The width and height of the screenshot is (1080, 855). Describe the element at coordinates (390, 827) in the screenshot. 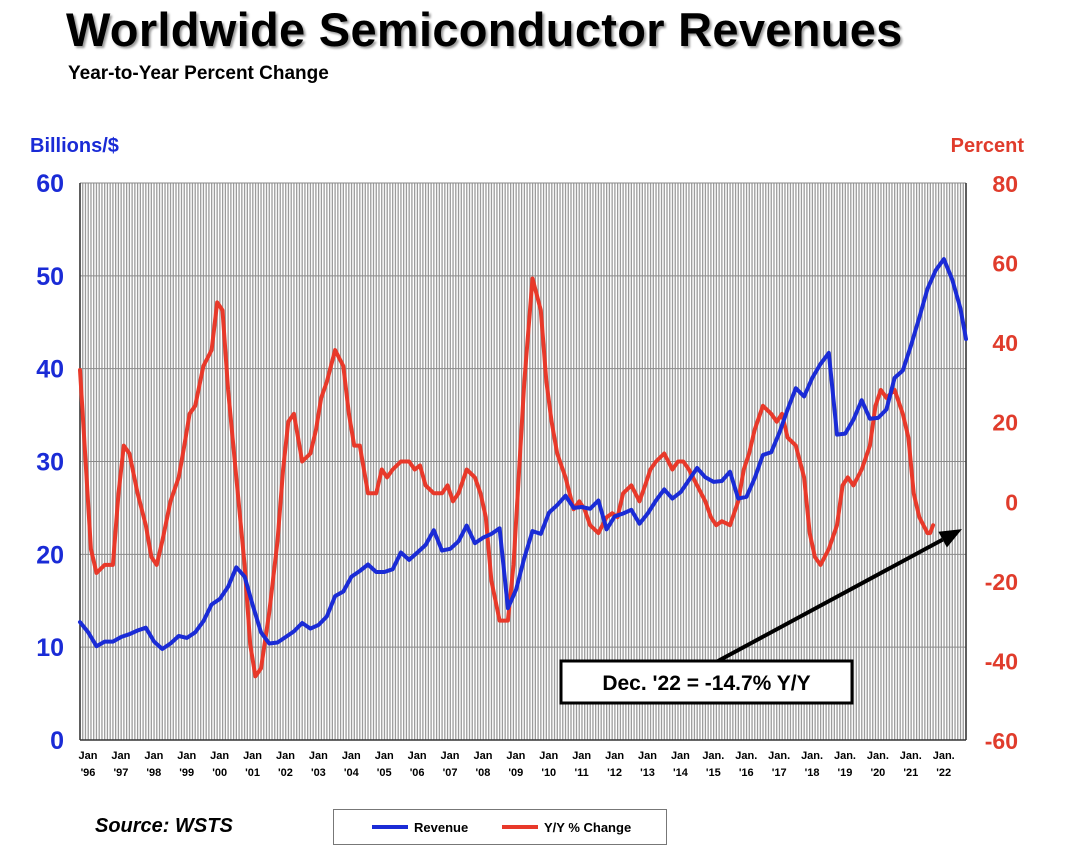

I see `legend-swatch-revenue` at that location.